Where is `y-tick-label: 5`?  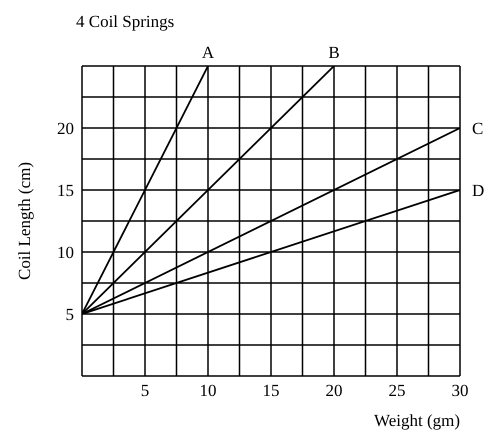 y-tick-label: 5 is located at coordinates (70, 314).